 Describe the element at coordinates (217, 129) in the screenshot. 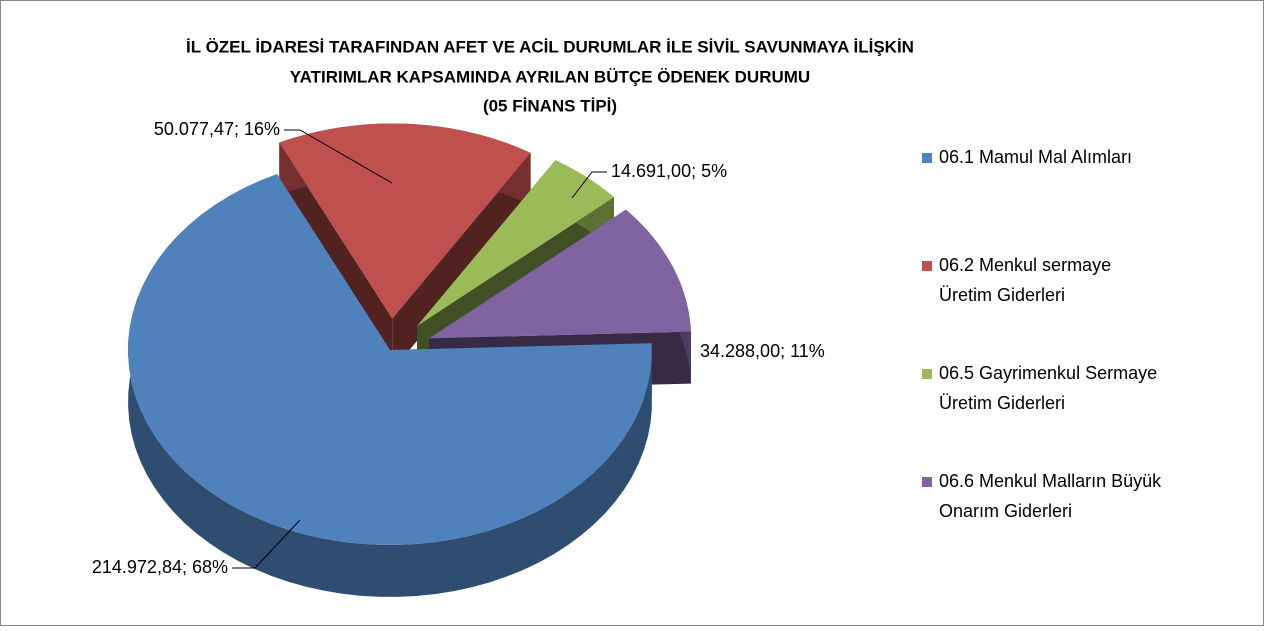

I see `data-label: 50.077,47; 16%` at that location.